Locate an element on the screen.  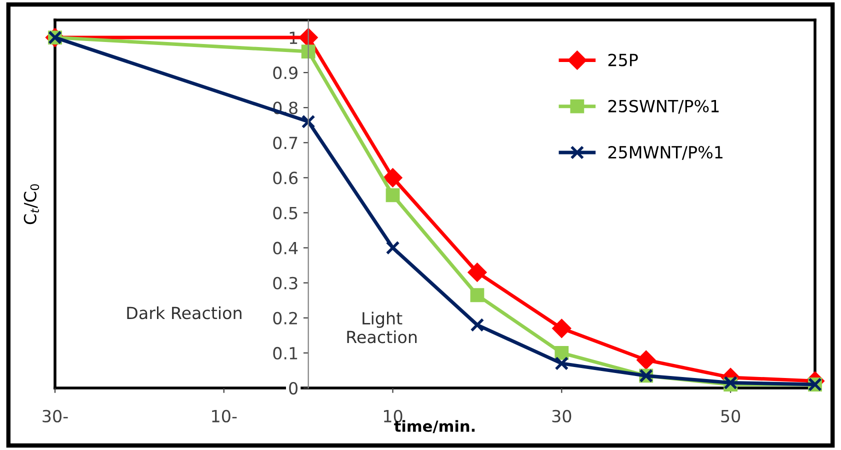
y-axis-title: C$_{t}$/C$_{0}$ is located at coordinates (32, 204).